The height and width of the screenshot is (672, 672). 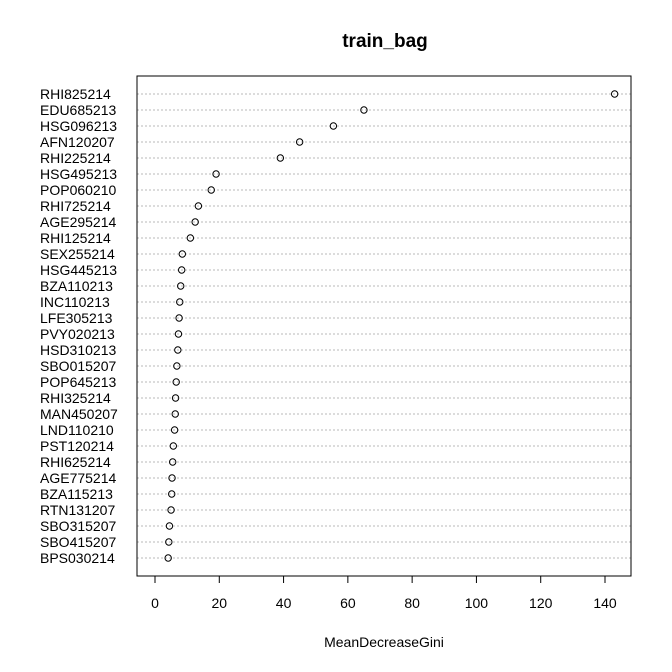 What do you see at coordinates (77, 430) in the screenshot?
I see `category-label: LND110210` at bounding box center [77, 430].